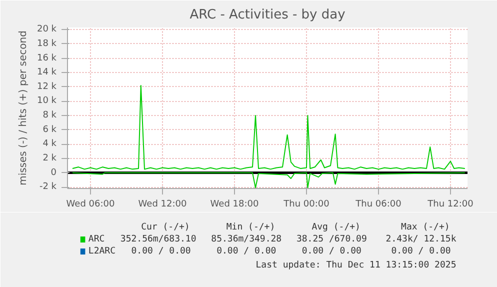 The image size is (497, 287). What do you see at coordinates (425, 227) in the screenshot?
I see `text: Max (-/+)` at bounding box center [425, 227].